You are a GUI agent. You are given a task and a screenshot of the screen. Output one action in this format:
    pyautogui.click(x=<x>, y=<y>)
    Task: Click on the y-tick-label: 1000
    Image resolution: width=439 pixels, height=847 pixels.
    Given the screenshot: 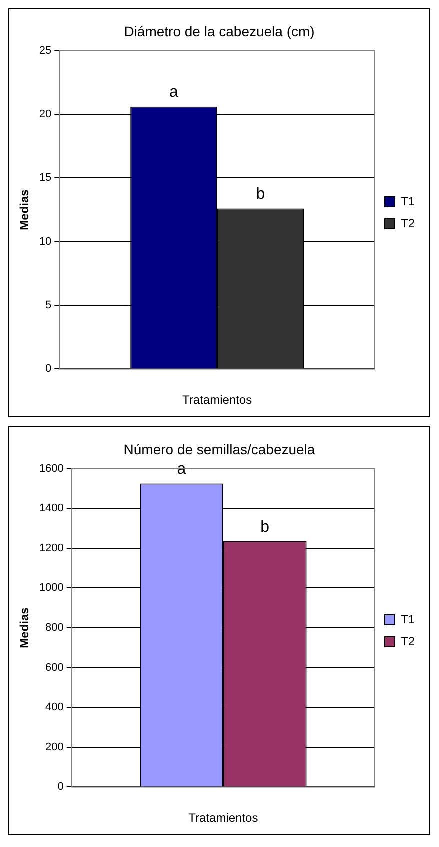 What is the action you would take?
    pyautogui.click(x=51, y=588)
    